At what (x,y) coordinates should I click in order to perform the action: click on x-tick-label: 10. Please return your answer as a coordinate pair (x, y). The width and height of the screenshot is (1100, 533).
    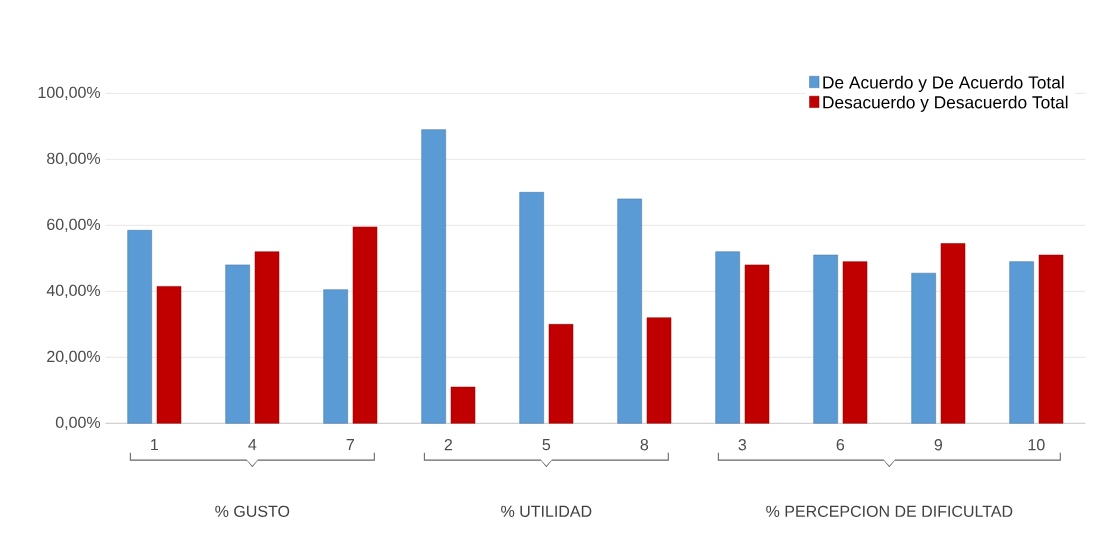
    Looking at the image, I should click on (1036, 444).